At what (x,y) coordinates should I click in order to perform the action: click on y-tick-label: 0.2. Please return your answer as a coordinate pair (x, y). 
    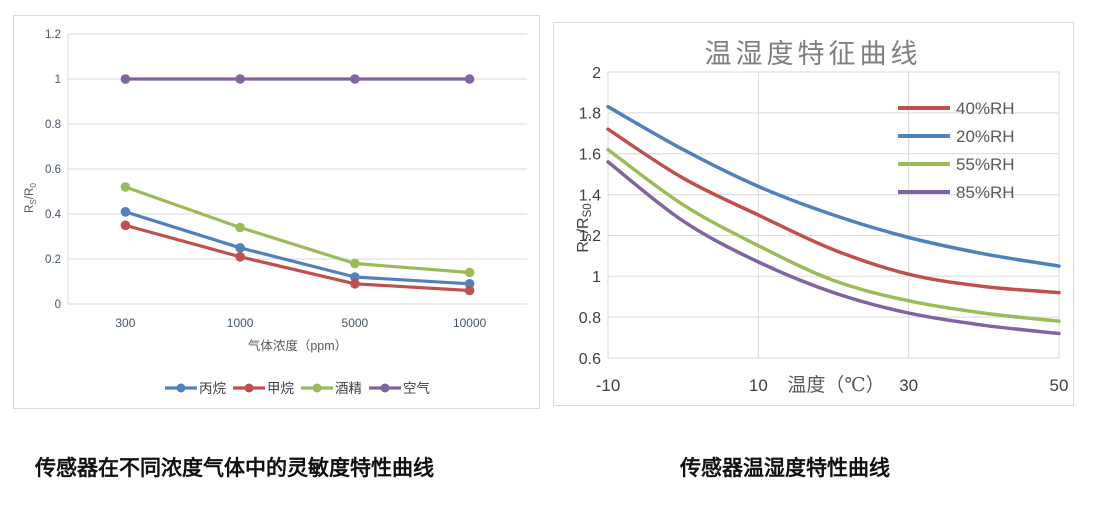
    Looking at the image, I should click on (53, 260).